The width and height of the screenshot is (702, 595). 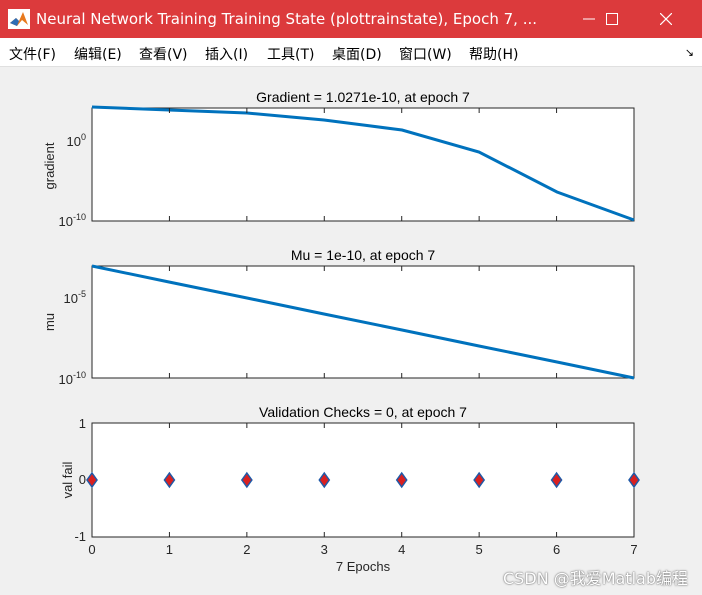 I want to click on val-xtick-label: 6, so click(x=556, y=549).